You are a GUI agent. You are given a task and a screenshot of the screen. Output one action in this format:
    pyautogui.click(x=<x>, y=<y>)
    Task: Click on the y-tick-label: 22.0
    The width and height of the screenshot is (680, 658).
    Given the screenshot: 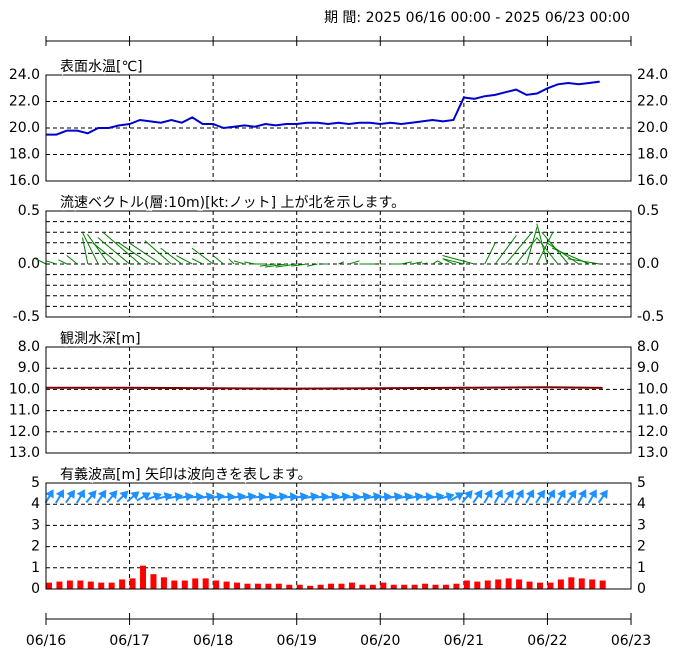 What is the action you would take?
    pyautogui.click(x=24, y=102)
    